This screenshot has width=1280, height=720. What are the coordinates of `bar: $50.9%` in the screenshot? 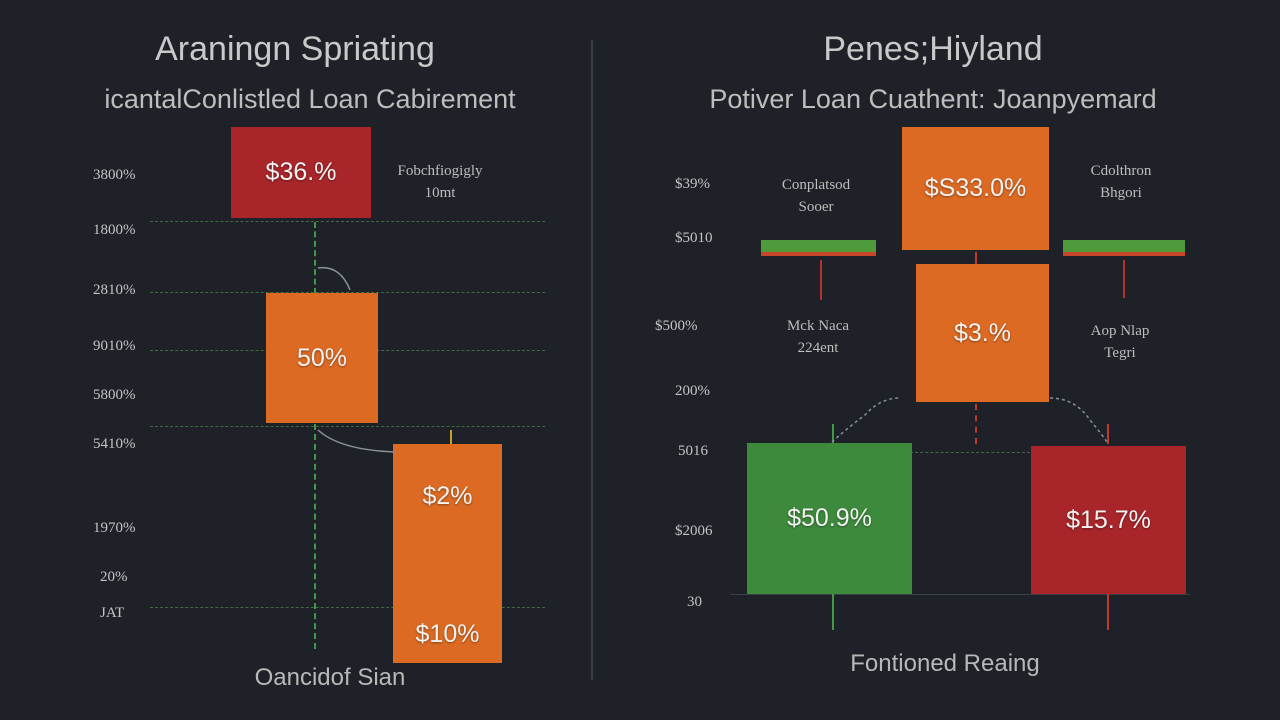 It's located at (829, 518).